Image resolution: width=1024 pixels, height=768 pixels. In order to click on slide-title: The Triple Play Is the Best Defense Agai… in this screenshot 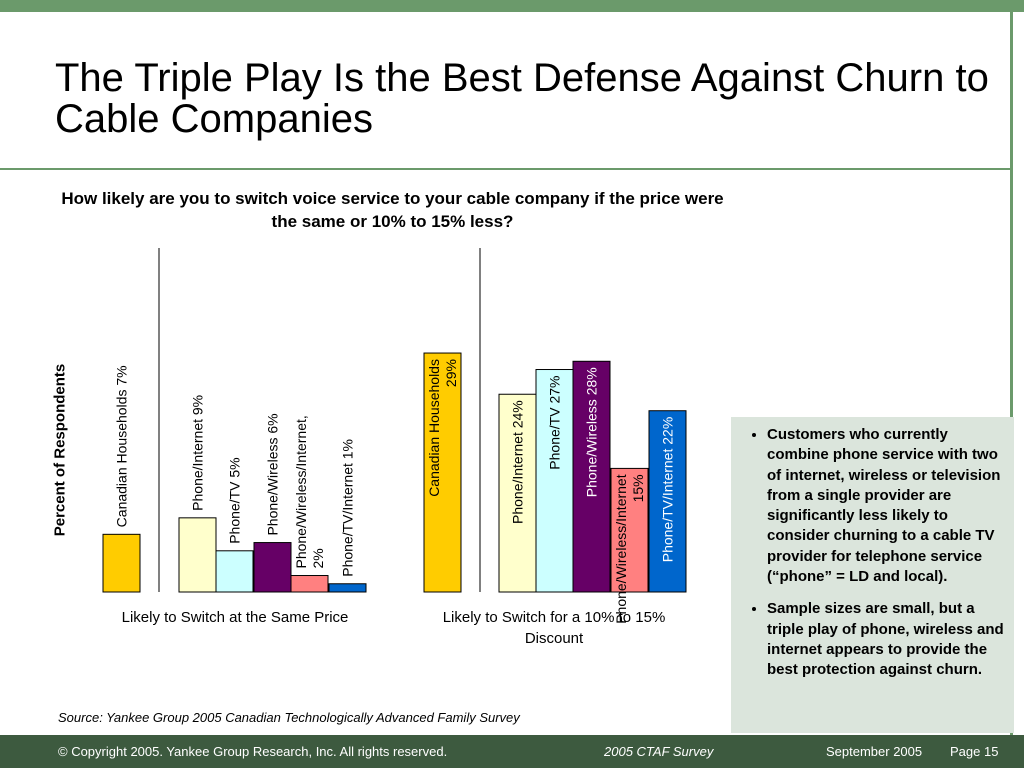, I will do `click(522, 98)`.